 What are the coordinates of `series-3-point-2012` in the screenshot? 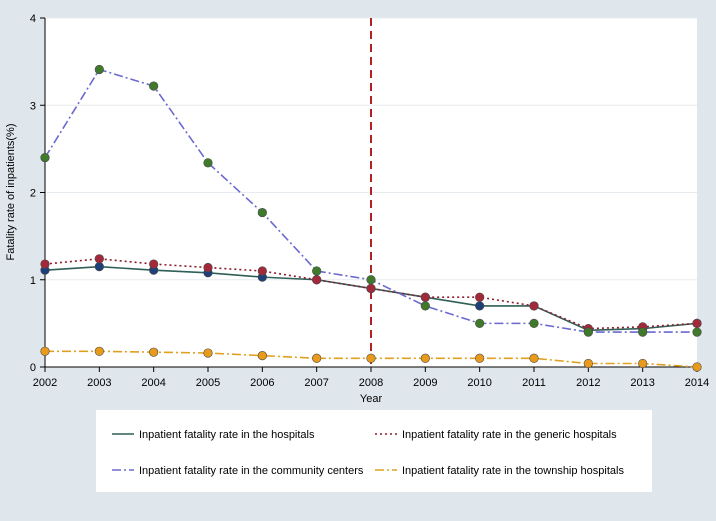 It's located at (588, 363).